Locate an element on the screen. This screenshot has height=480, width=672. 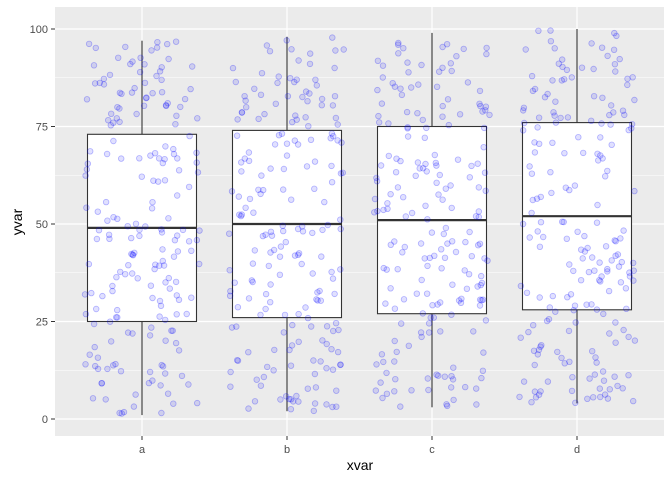
y-tick-label: 50 is located at coordinates (42, 225).